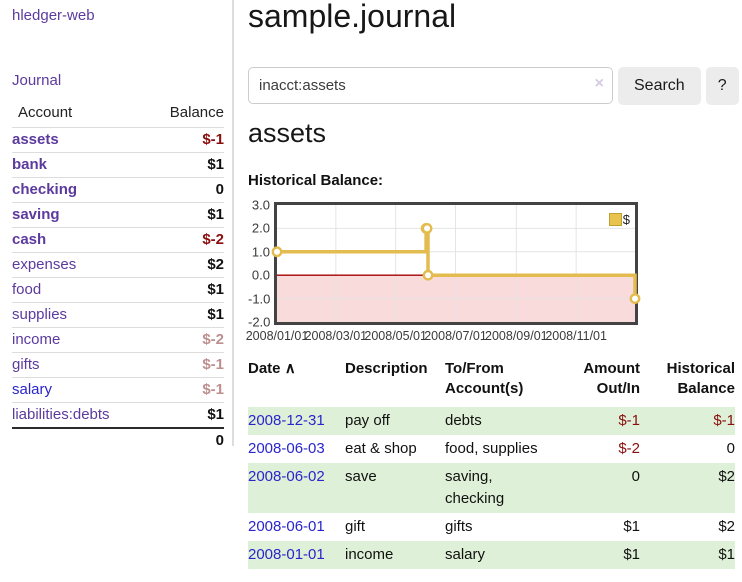 Image resolution: width=742 pixels, height=582 pixels. What do you see at coordinates (196, 112) in the screenshot?
I see `balance-column-header: Balance` at bounding box center [196, 112].